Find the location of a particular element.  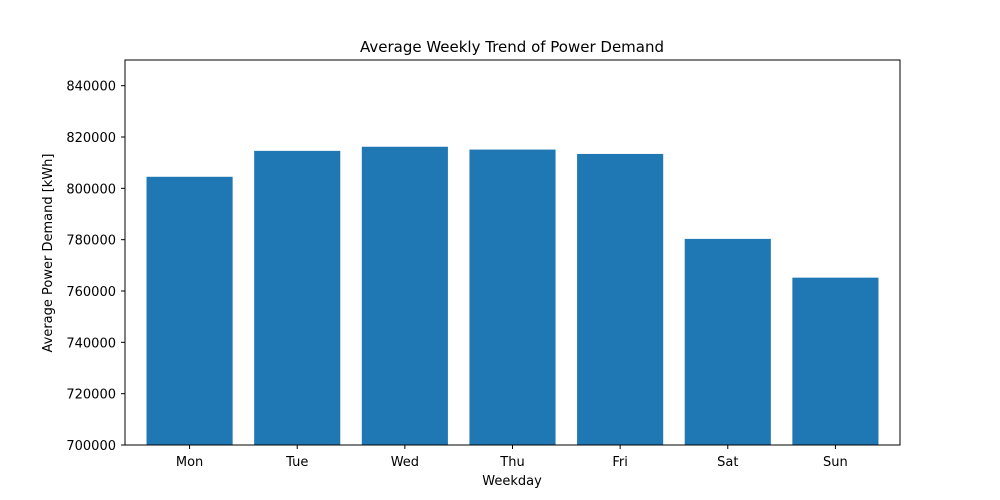

y-tick-label: 700000 is located at coordinates (91, 446).